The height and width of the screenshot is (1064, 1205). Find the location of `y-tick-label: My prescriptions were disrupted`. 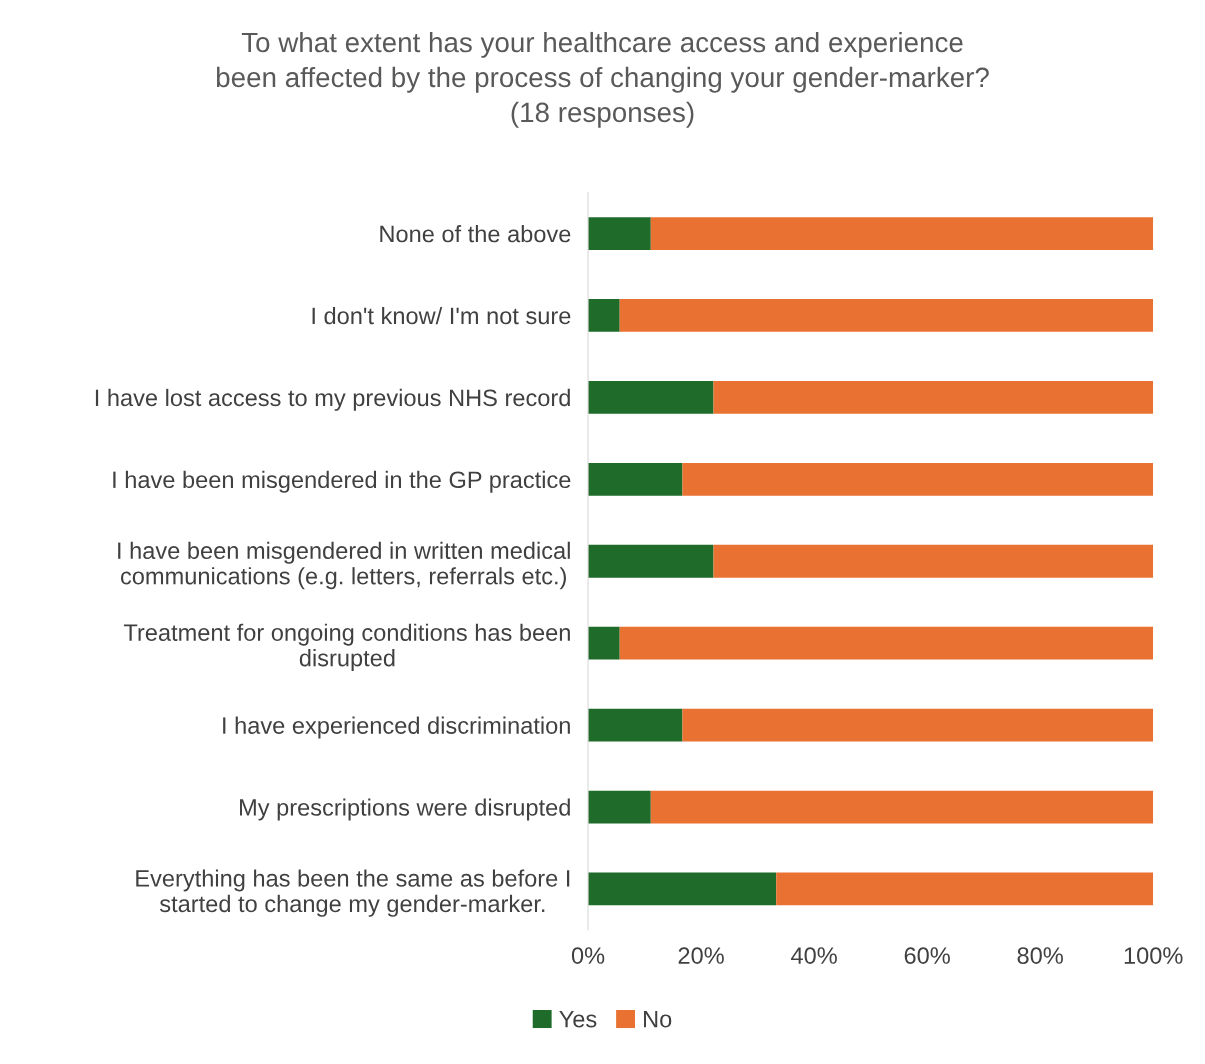

y-tick-label: My prescriptions were disrupted is located at coordinates (405, 809).